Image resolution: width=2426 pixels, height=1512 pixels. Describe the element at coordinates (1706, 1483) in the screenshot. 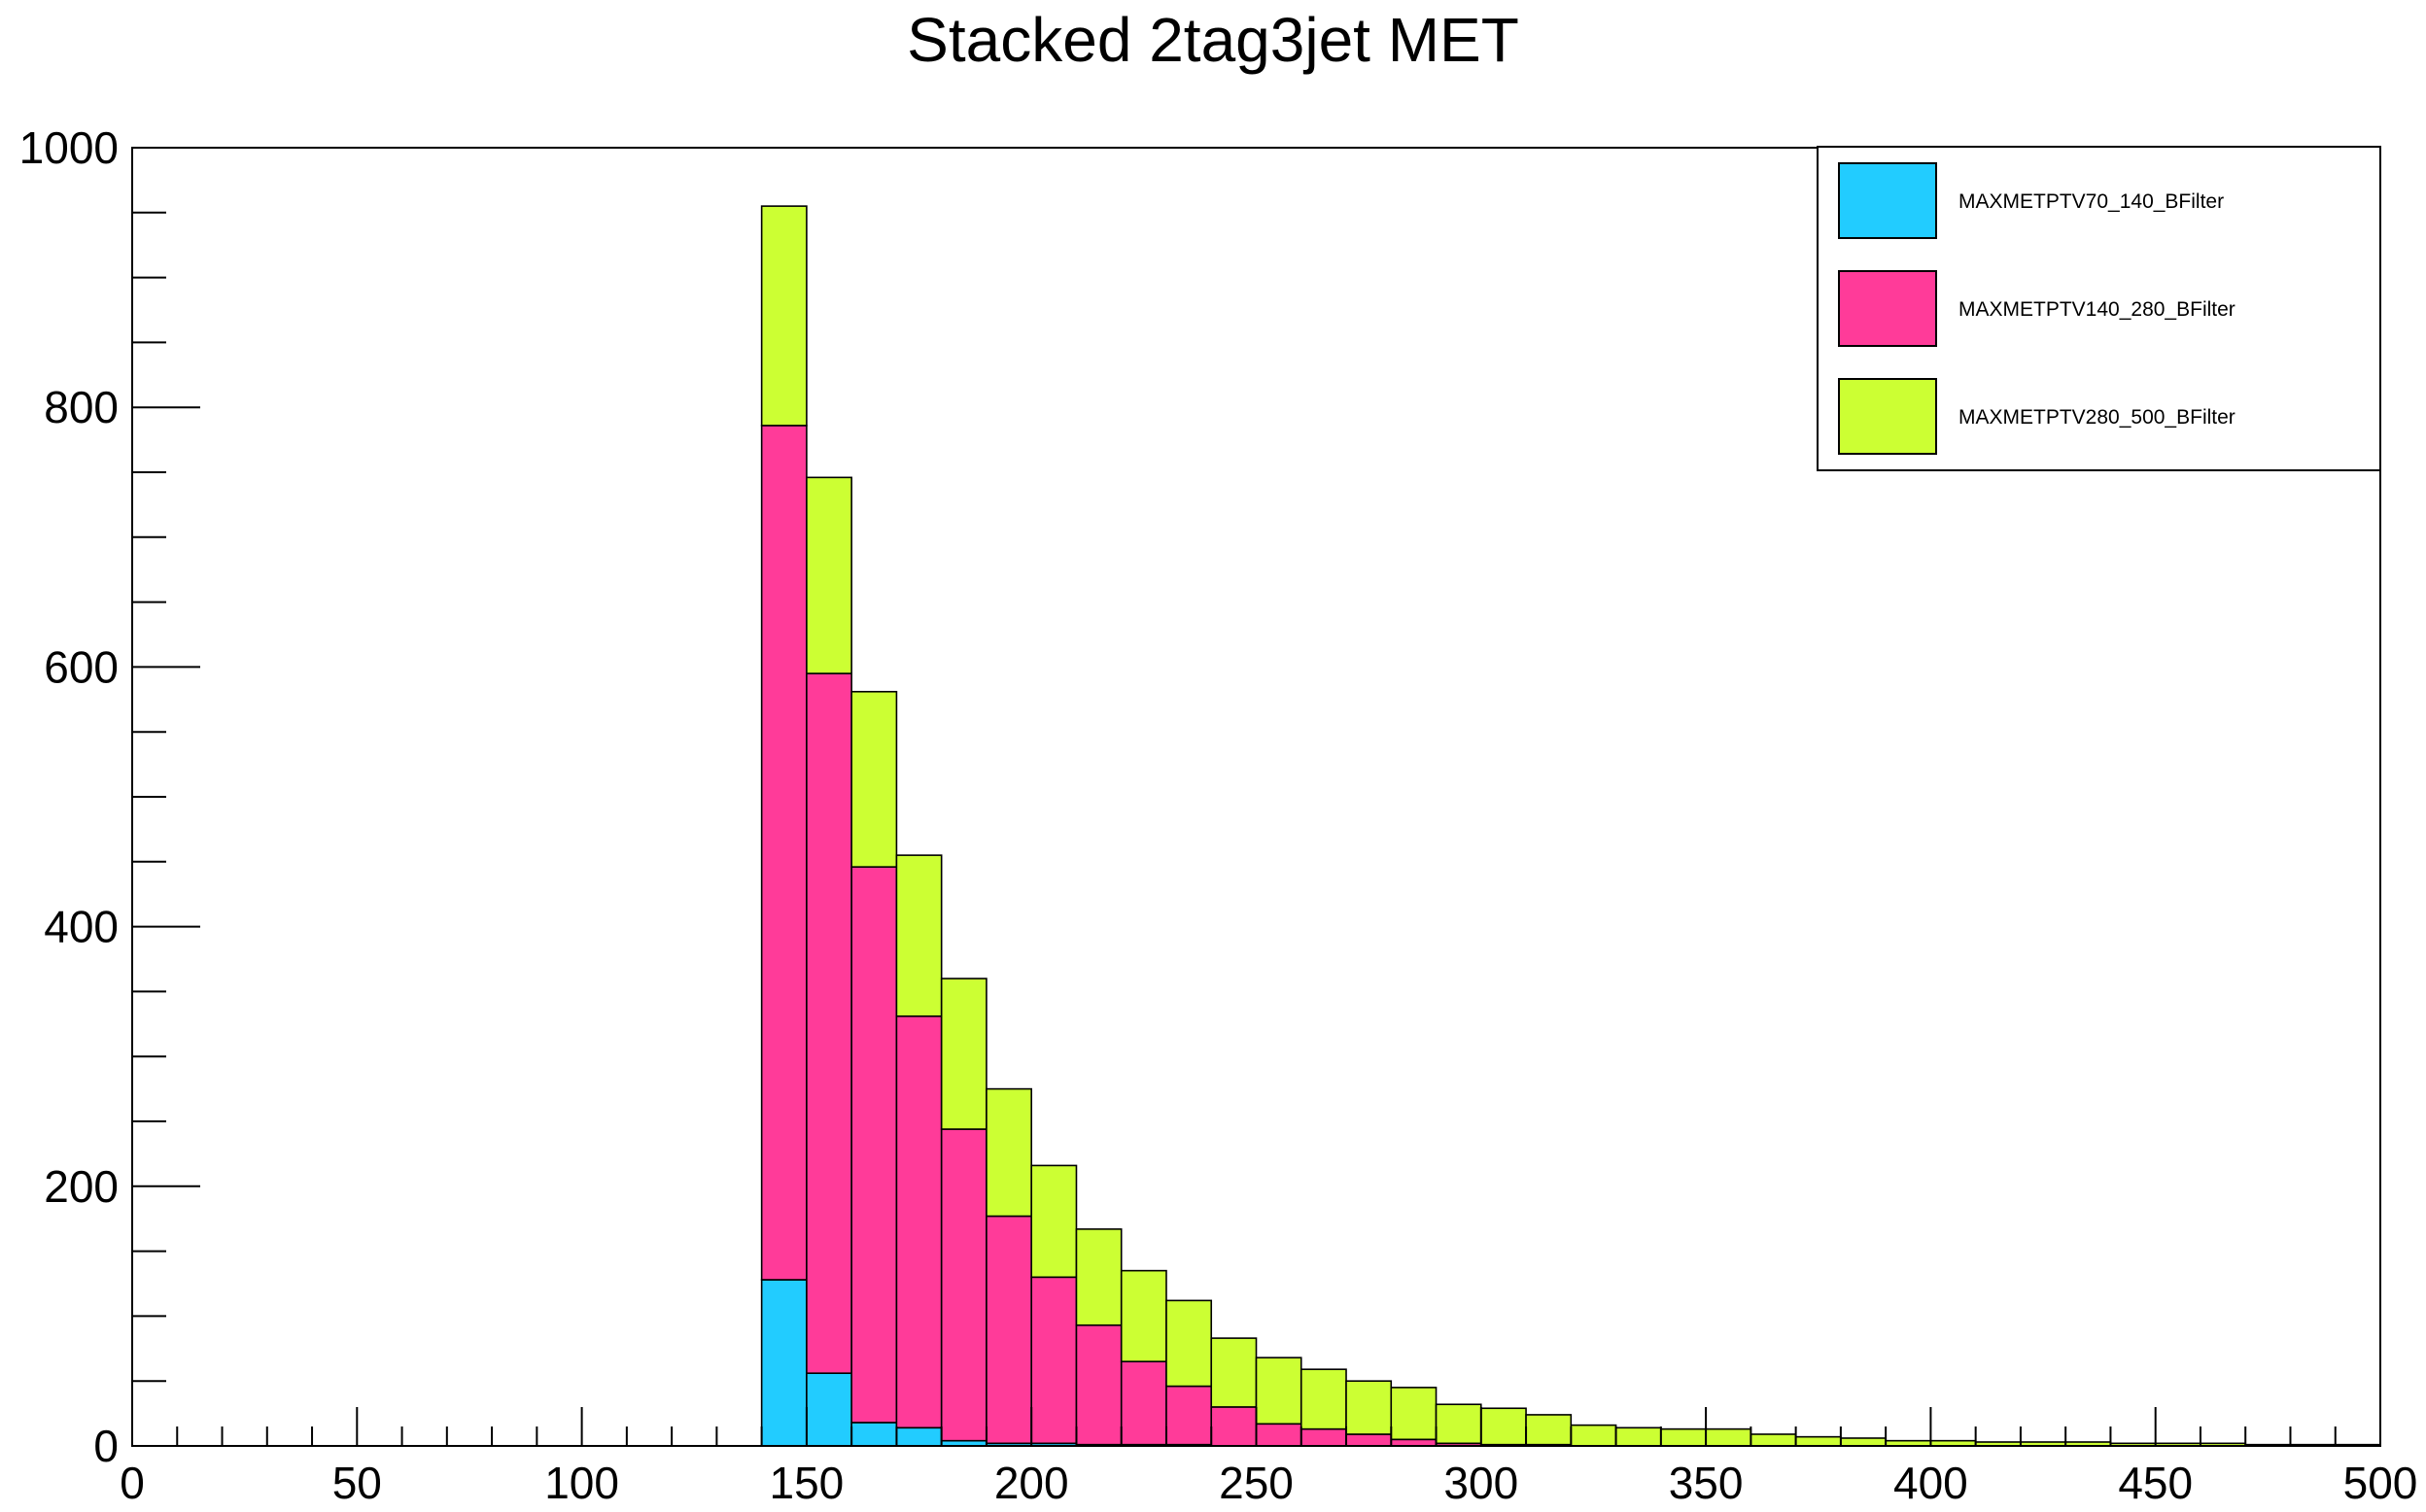

I see `x-tick-label-350: 350` at that location.